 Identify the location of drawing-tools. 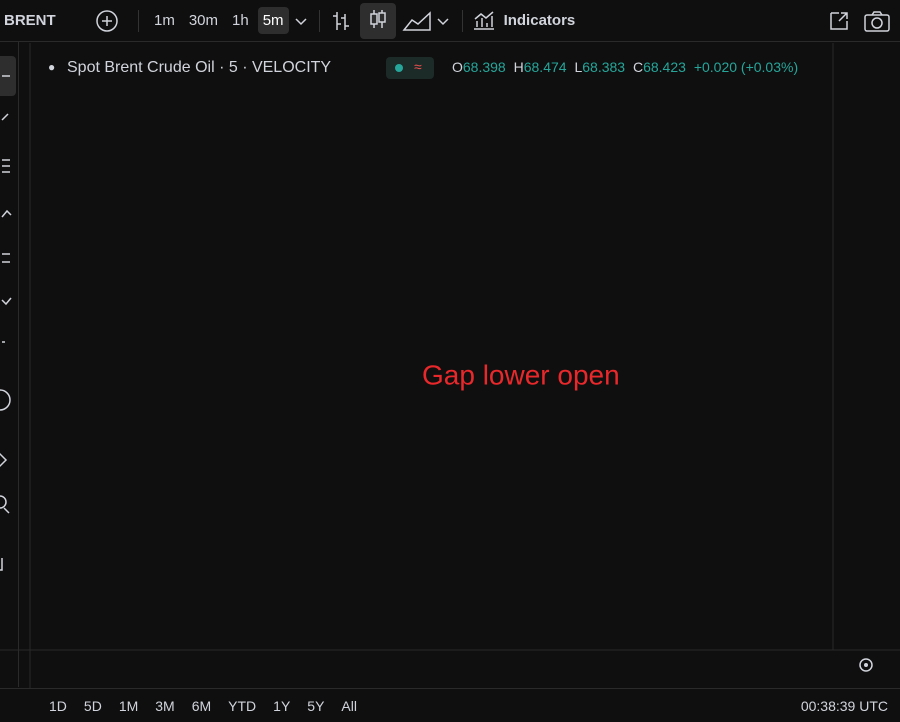
(9, 364).